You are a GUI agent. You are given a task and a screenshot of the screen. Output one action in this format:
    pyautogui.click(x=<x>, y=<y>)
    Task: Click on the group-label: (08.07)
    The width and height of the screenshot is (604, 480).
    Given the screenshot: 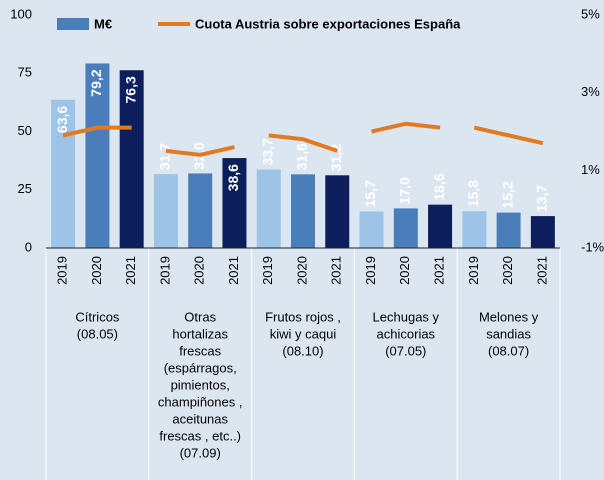 What is the action you would take?
    pyautogui.click(x=508, y=350)
    